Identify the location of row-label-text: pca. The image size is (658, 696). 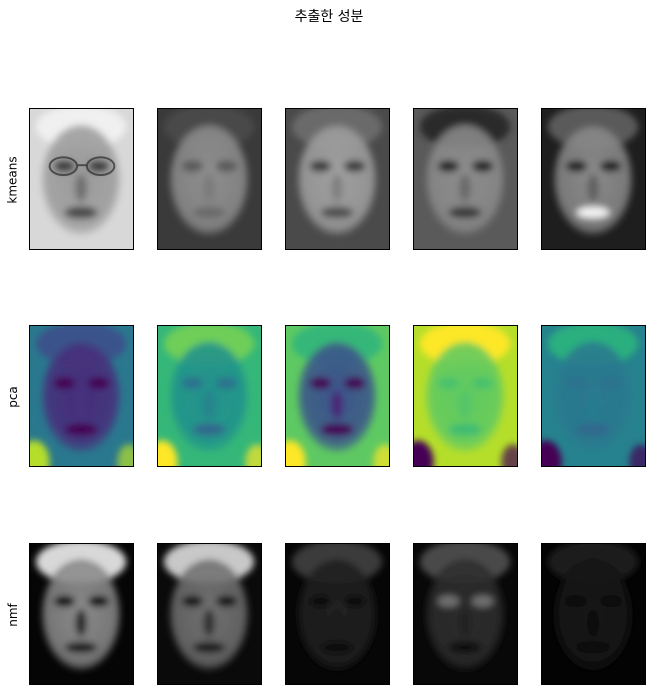
(12, 396).